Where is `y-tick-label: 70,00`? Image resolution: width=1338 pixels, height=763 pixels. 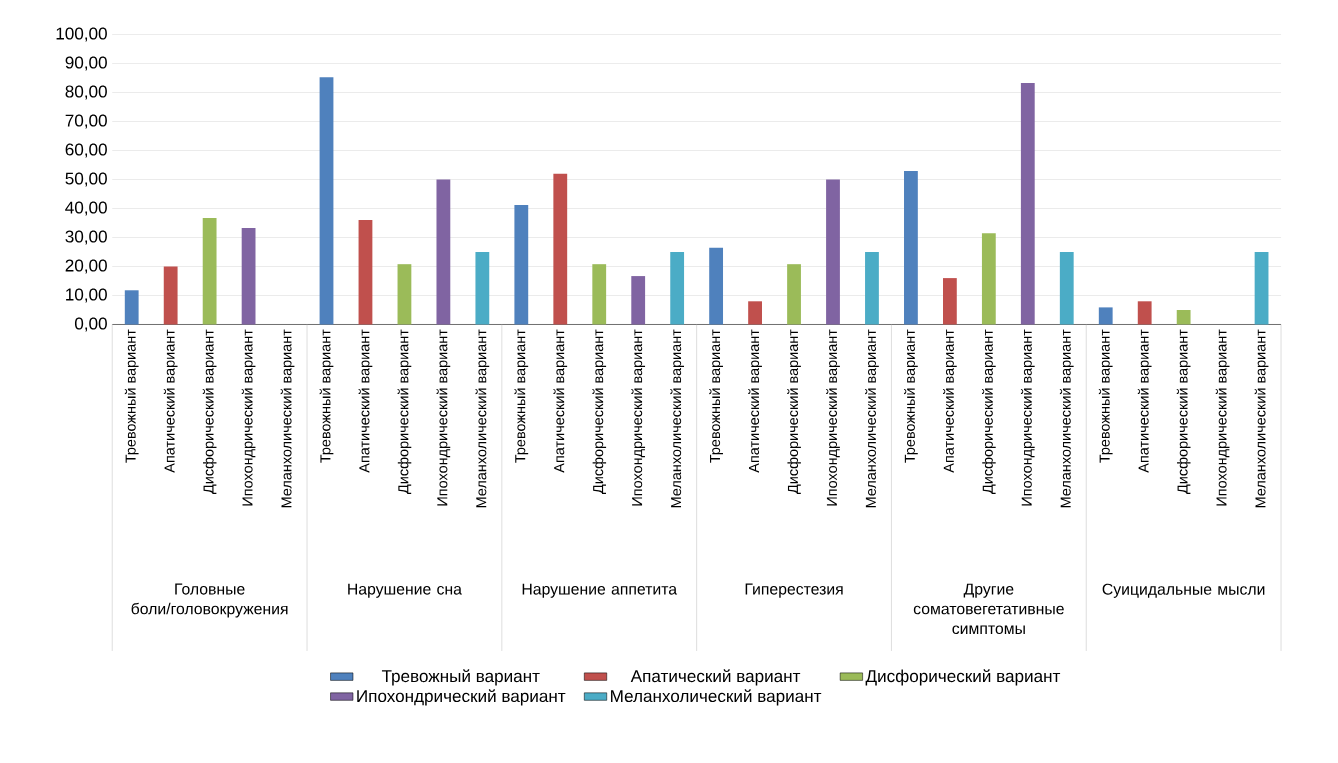 y-tick-label: 70,00 is located at coordinates (86, 121).